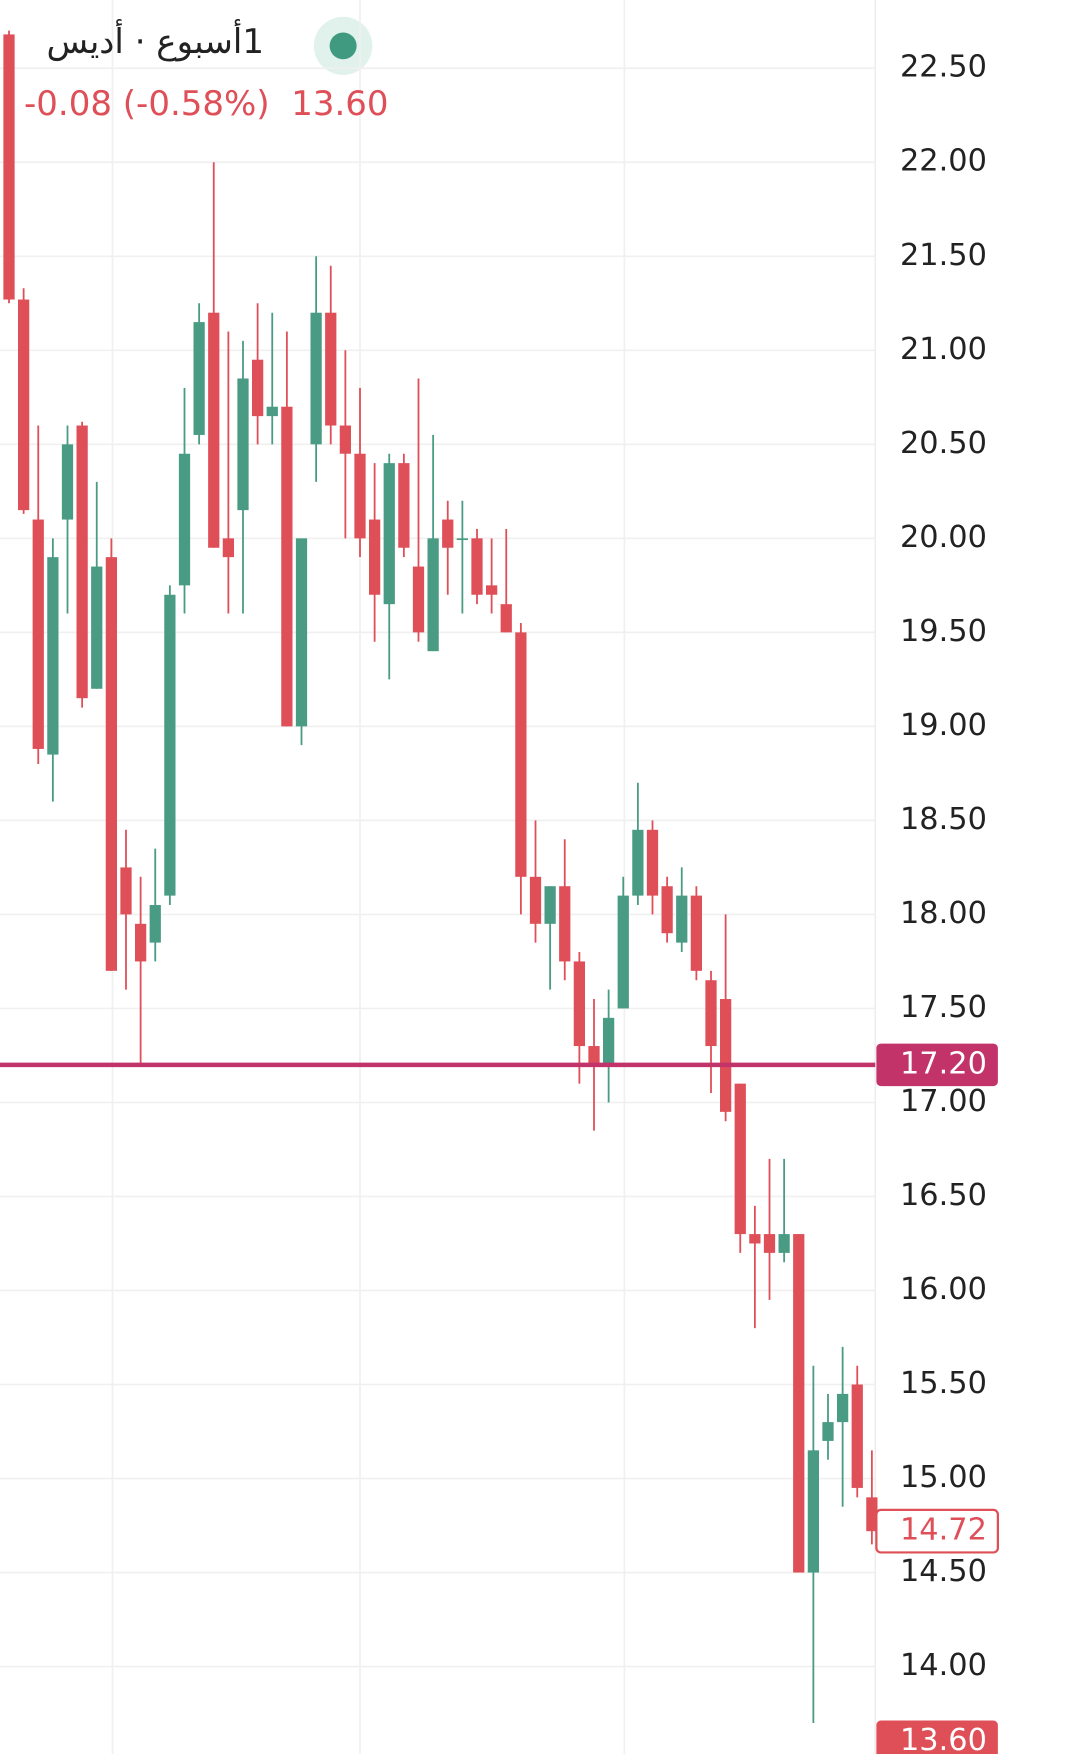  I want to click on y-tick-label: 20.50, so click(943, 443).